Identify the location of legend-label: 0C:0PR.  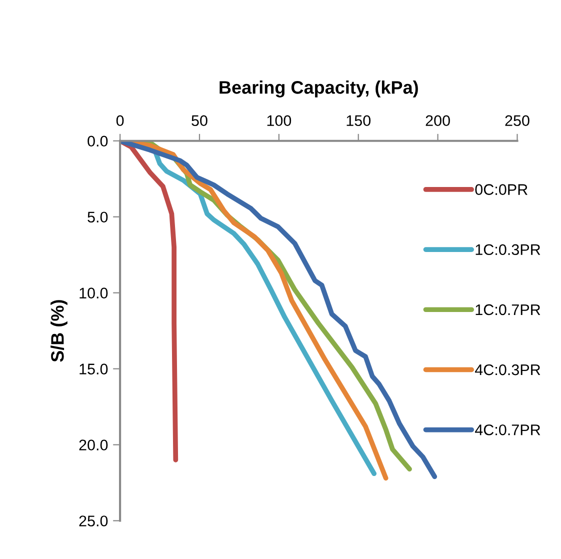
(501, 189).